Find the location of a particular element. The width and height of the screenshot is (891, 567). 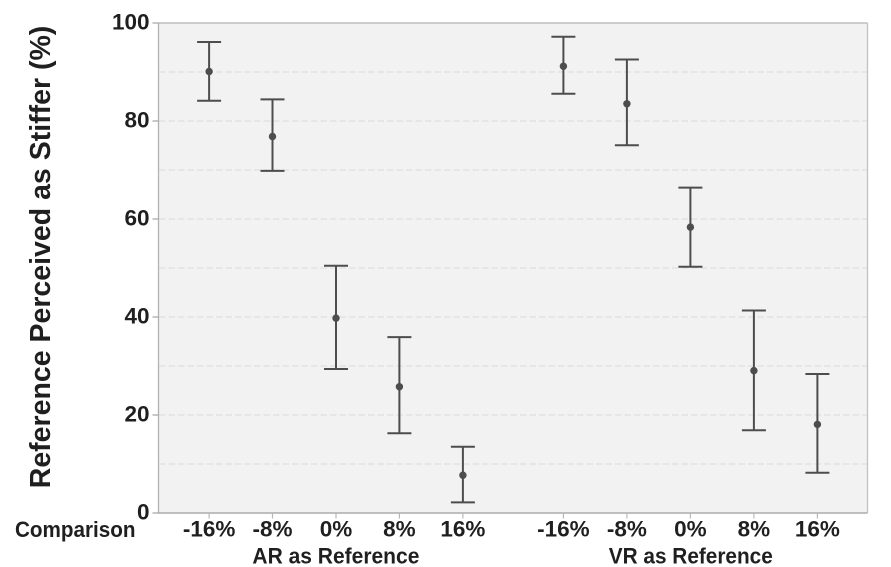

svg-text: VR as Reference is located at coordinates (691, 555).